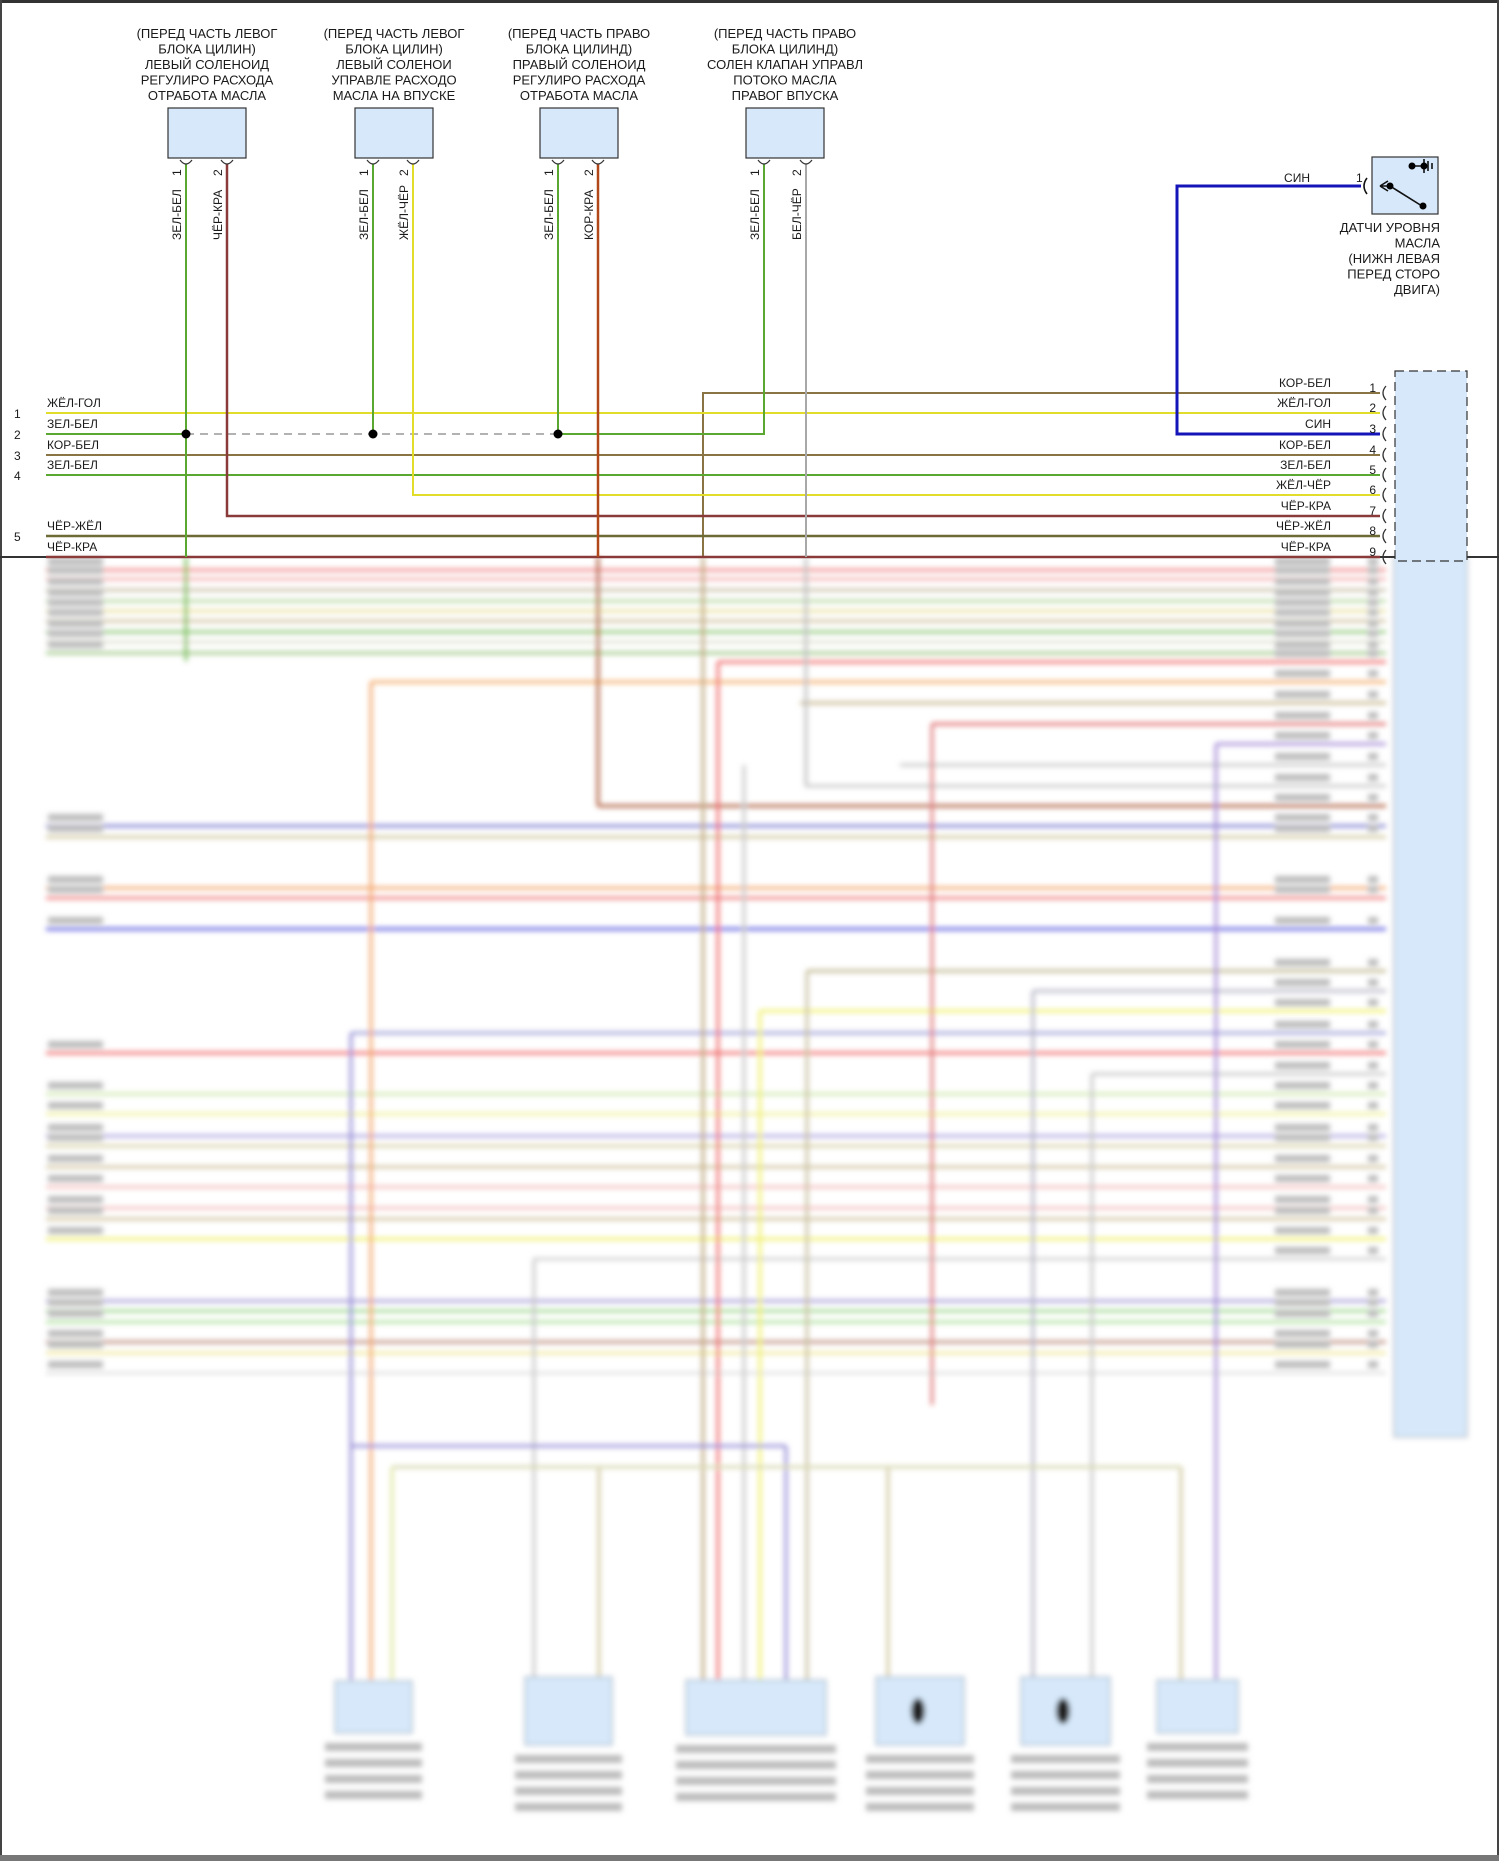 The image size is (1499, 1861). I want to click on component-label: ЛЕВЫЙ СОЛЕНОИД, so click(207, 64).